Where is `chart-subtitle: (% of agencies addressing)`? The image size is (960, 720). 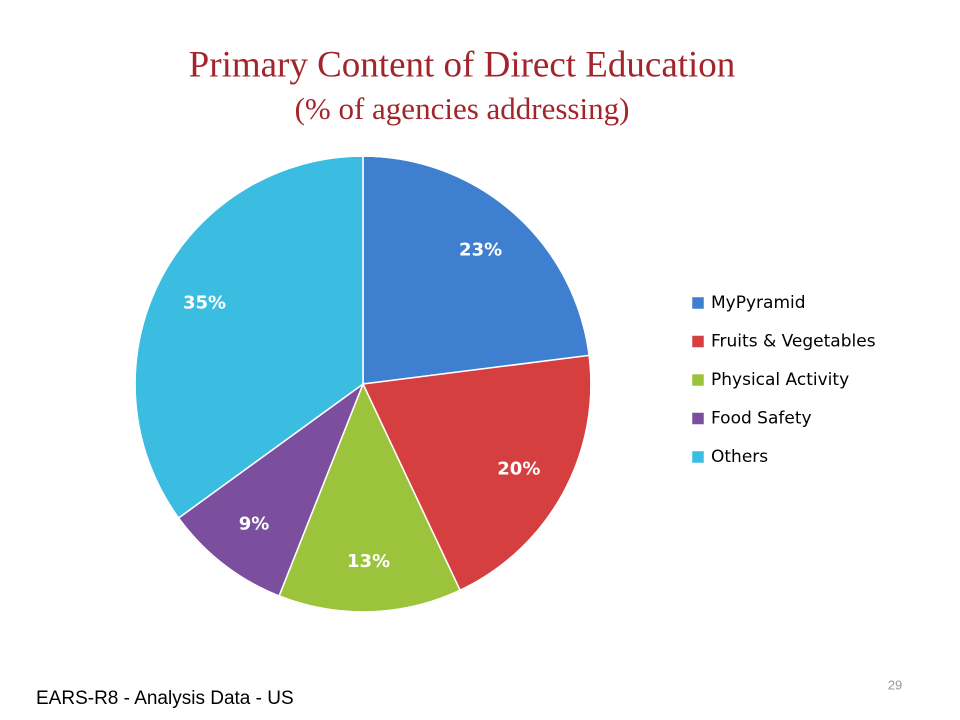
chart-subtitle: (% of agencies addressing) is located at coordinates (462, 108).